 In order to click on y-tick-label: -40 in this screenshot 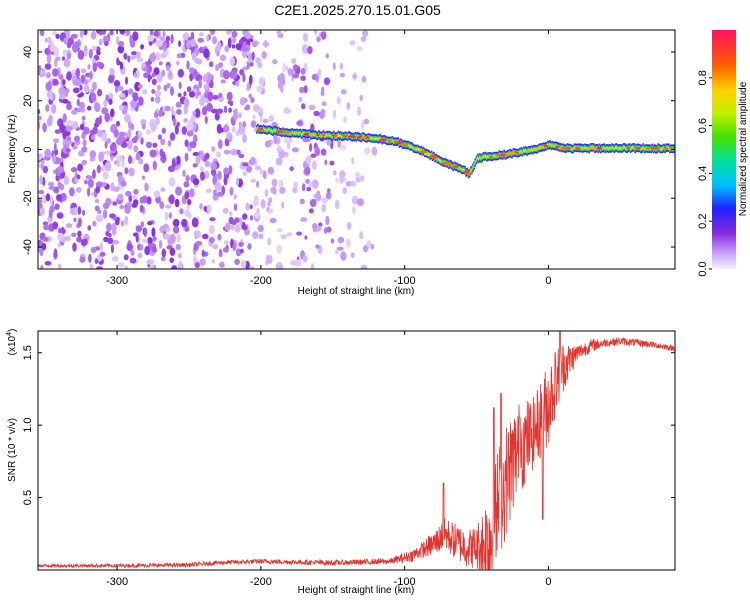, I will do `click(28, 247)`.